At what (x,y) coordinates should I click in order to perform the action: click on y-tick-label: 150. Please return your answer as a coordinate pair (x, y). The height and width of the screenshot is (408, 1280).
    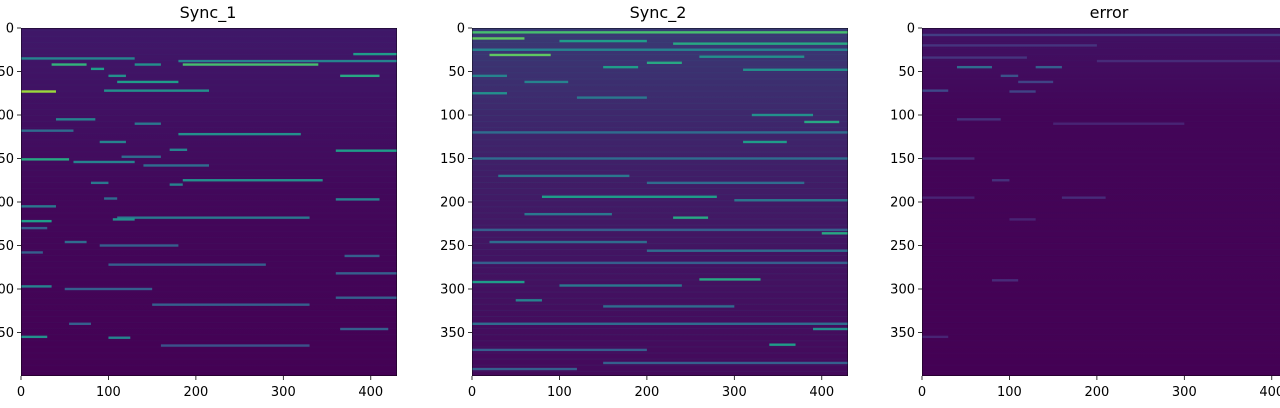
    Looking at the image, I should click on (7, 159).